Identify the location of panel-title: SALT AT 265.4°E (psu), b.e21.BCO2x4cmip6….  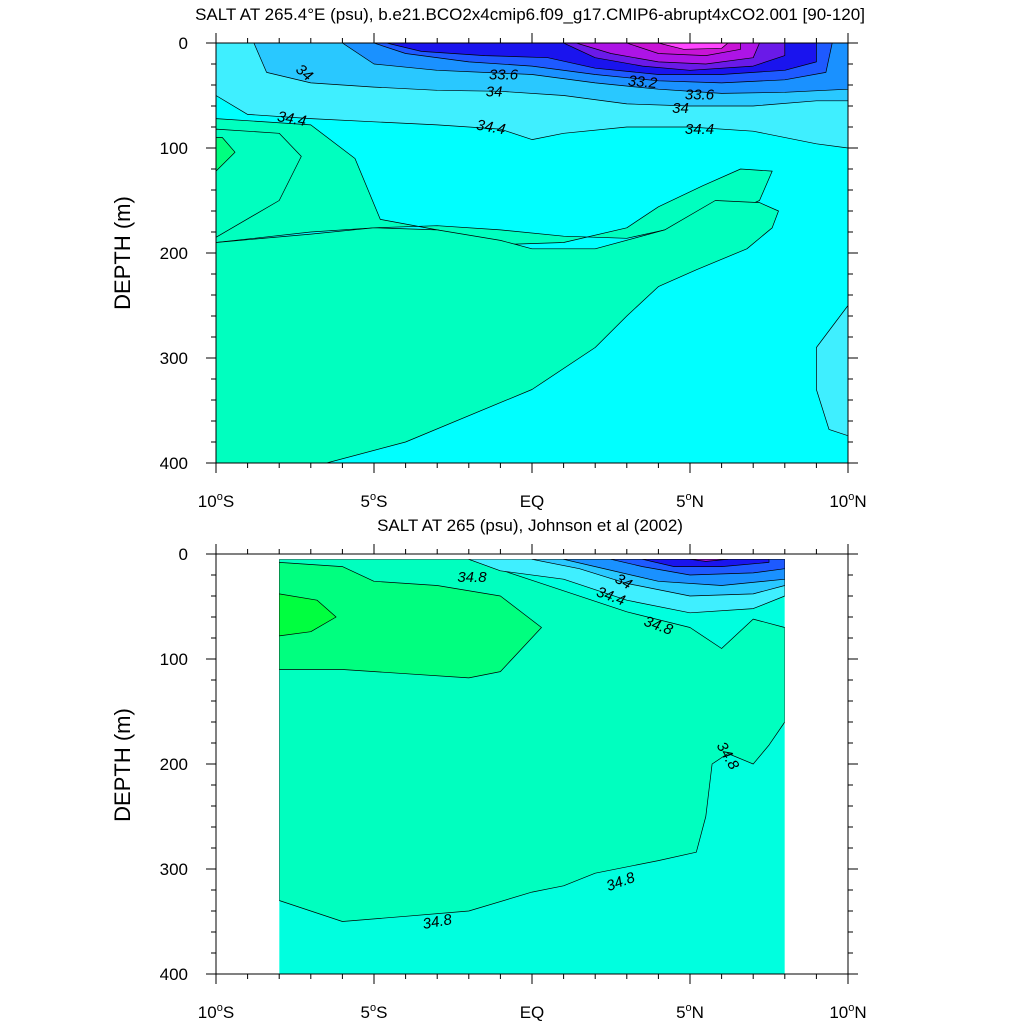
(530, 14).